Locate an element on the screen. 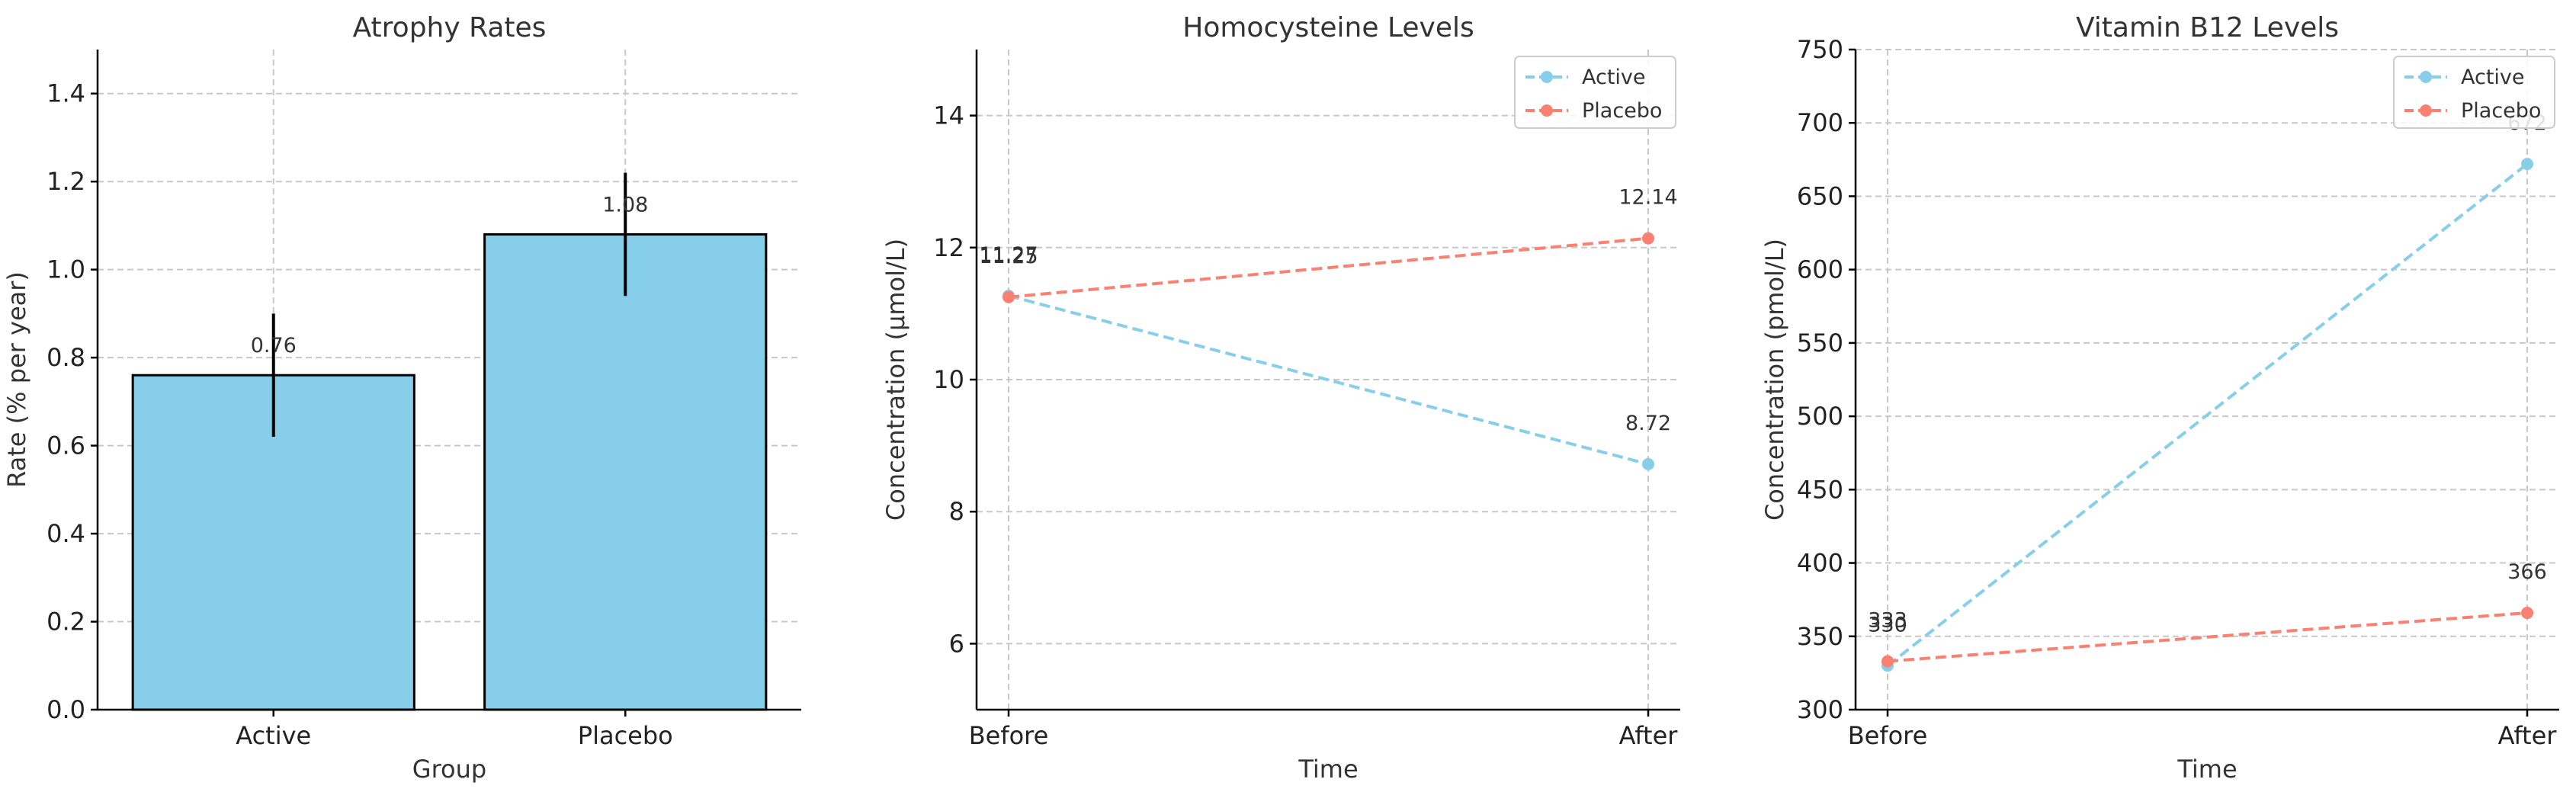  y-tick-label: 650 is located at coordinates (1820, 195).